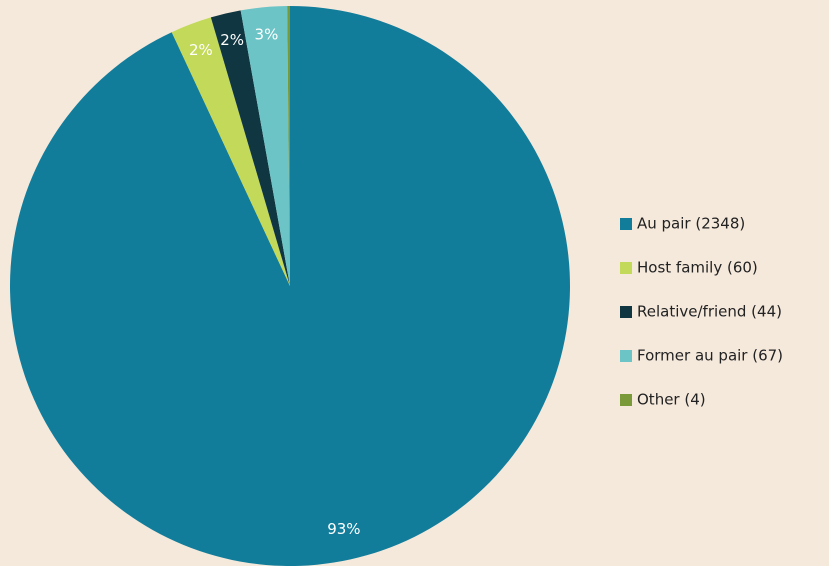 This screenshot has height=566, width=829. Describe the element at coordinates (710, 356) in the screenshot. I see `legend-label: Former au pair (67)` at that location.